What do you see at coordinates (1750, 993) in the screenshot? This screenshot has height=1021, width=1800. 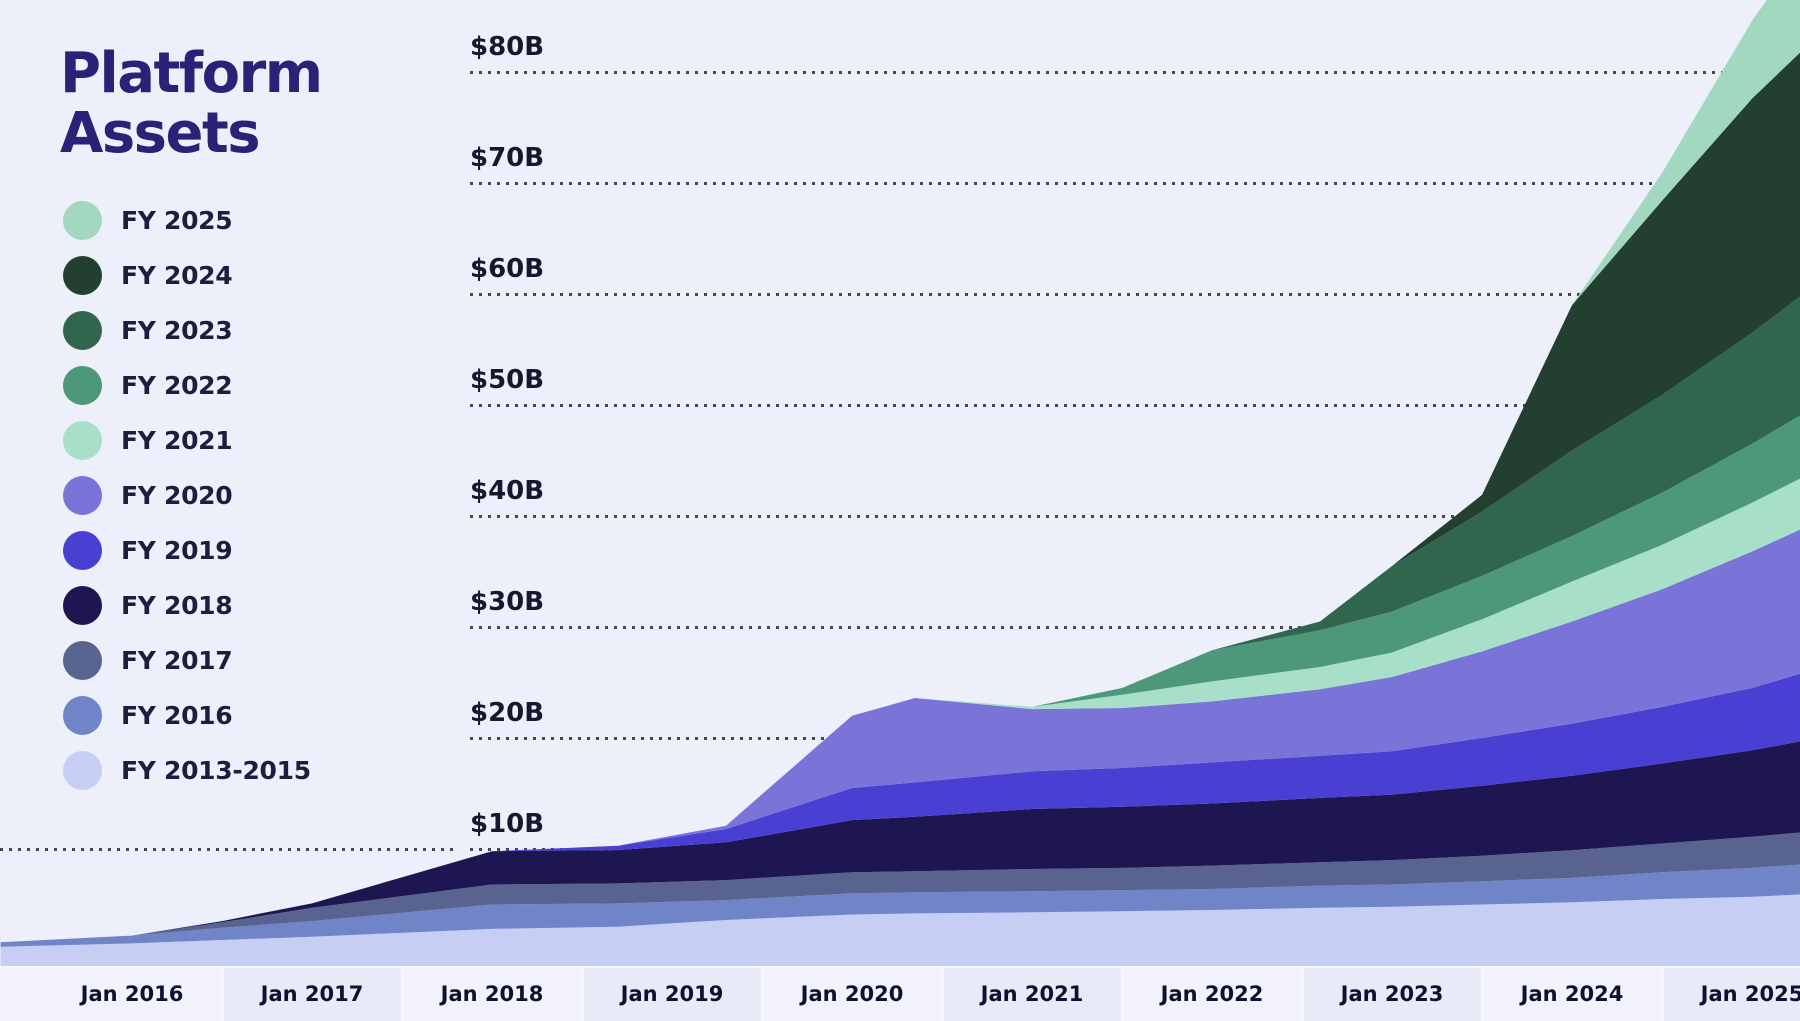 I see `x-tick-label-jan-2025: Jan 2025` at bounding box center [1750, 993].